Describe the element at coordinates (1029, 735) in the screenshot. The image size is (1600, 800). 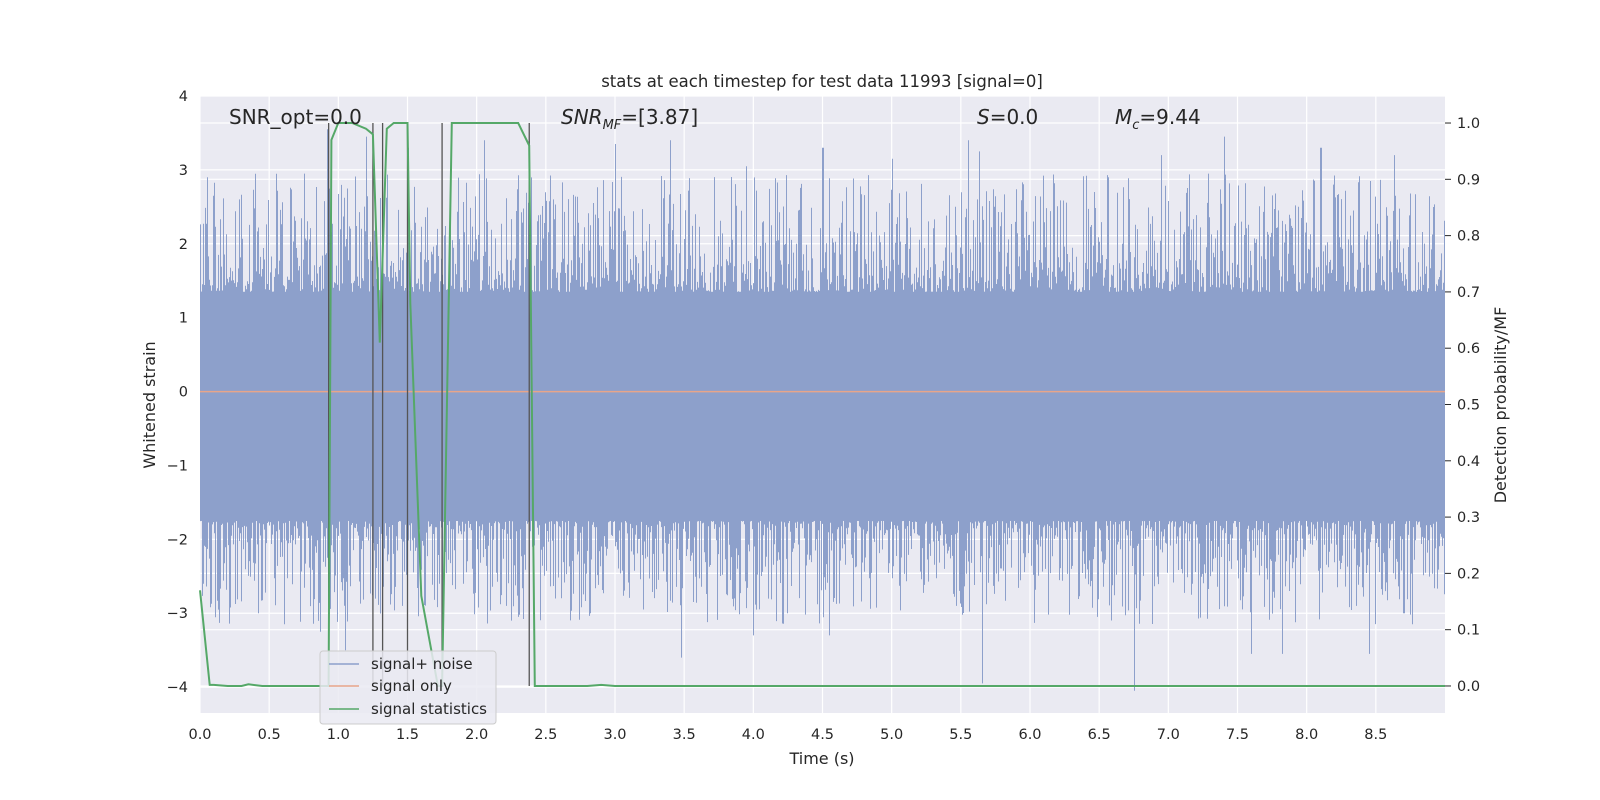
I see `x-tick-label: 6.0` at that location.